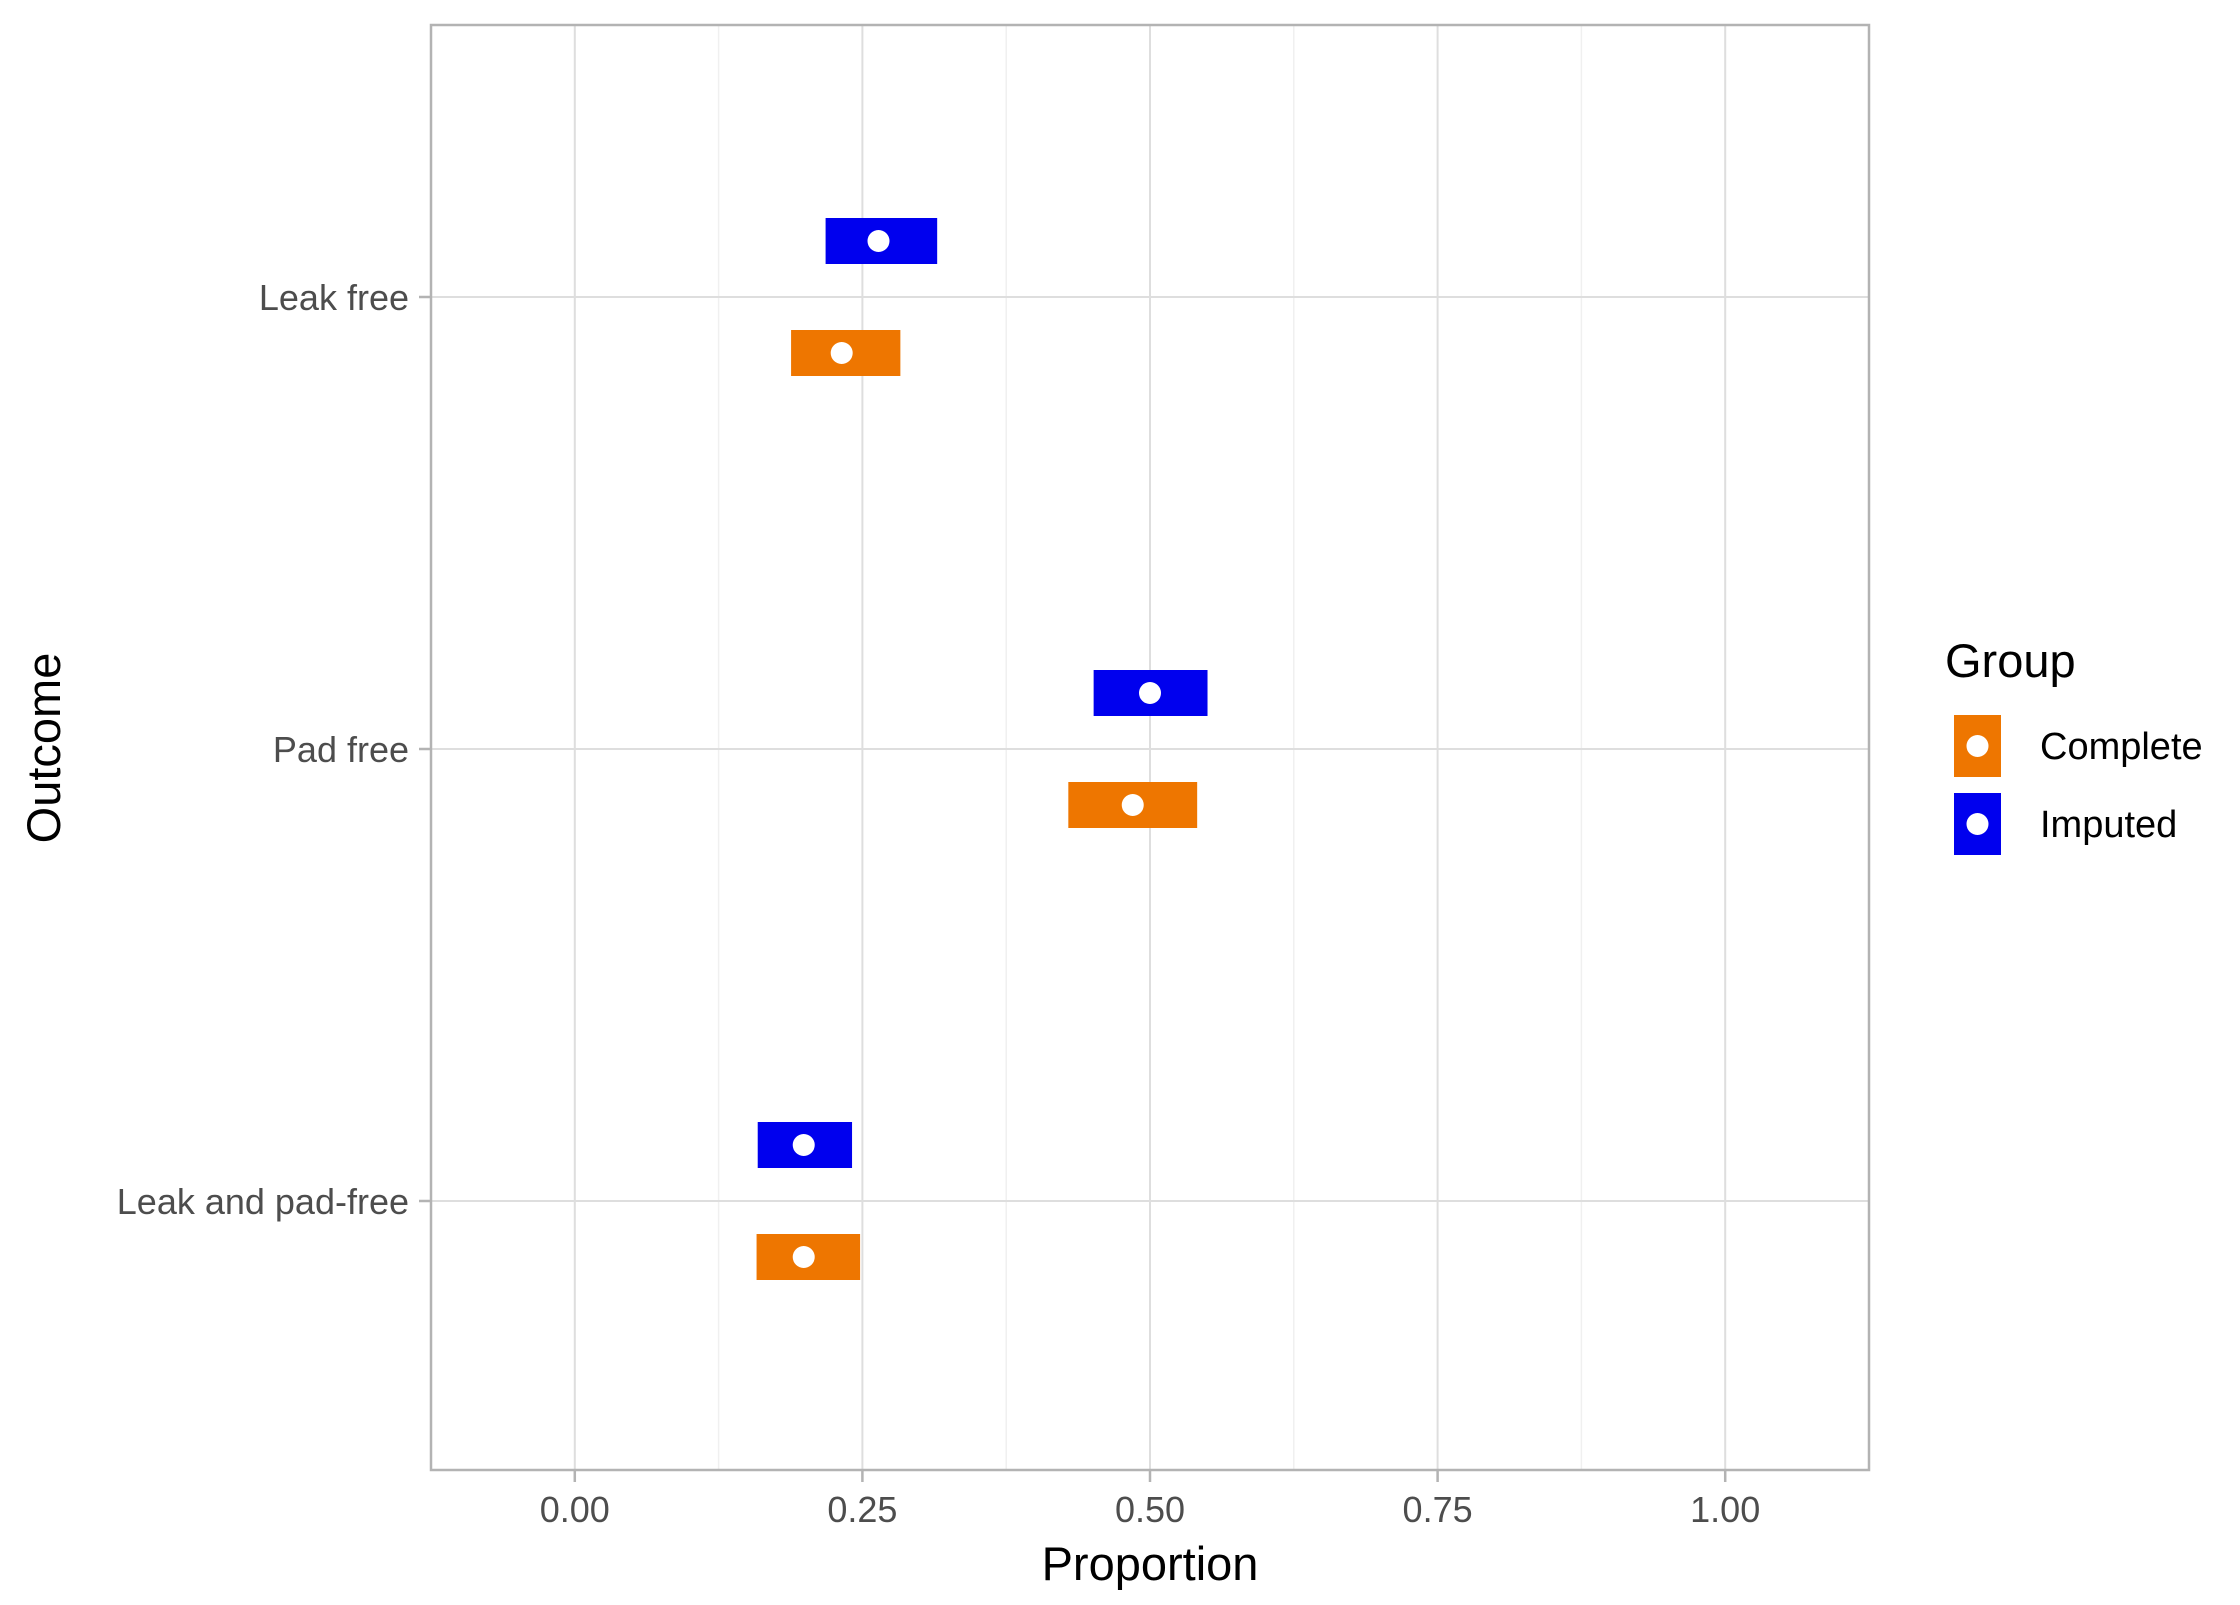  Describe the element at coordinates (1150, 1563) in the screenshot. I see `x-axis-title: Proportion` at that location.